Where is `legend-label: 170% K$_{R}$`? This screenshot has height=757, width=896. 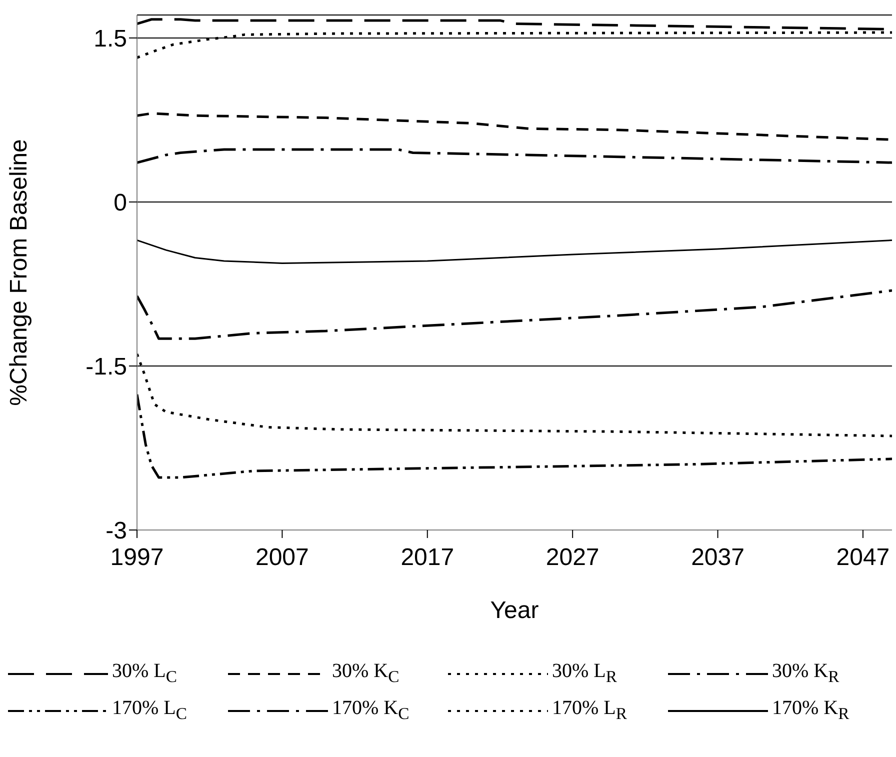
legend-label: 170% K$_{R}$ is located at coordinates (811, 710).